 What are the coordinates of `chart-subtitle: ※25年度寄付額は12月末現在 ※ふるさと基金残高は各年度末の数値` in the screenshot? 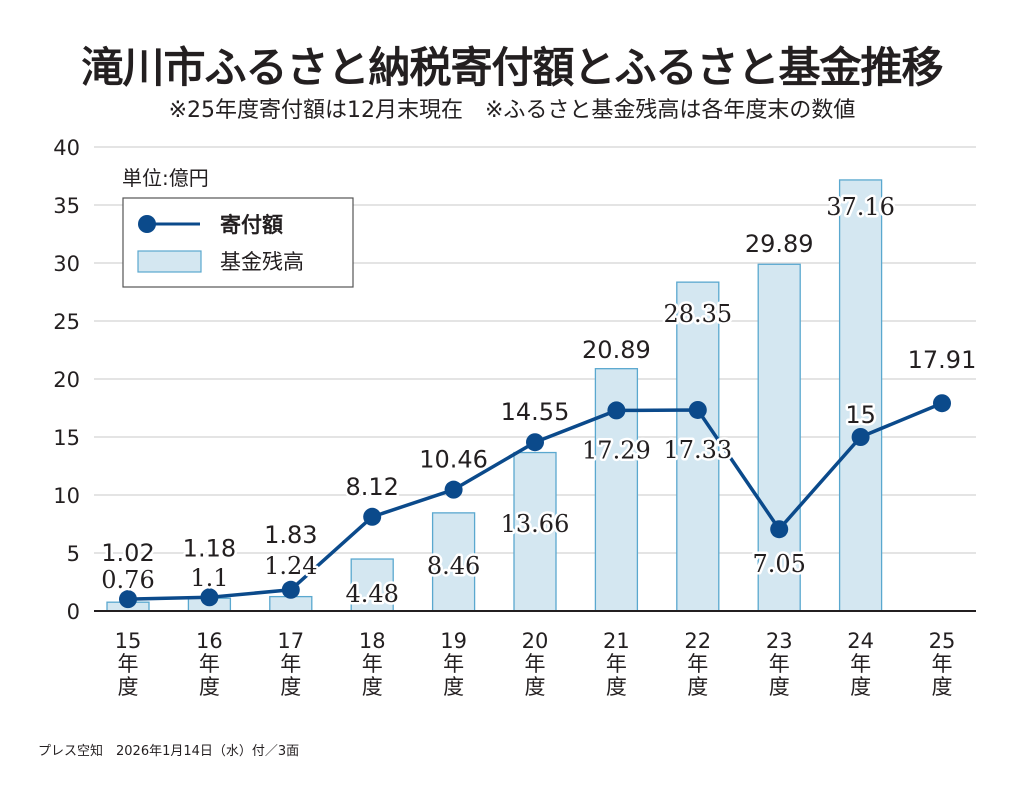 It's located at (512, 110).